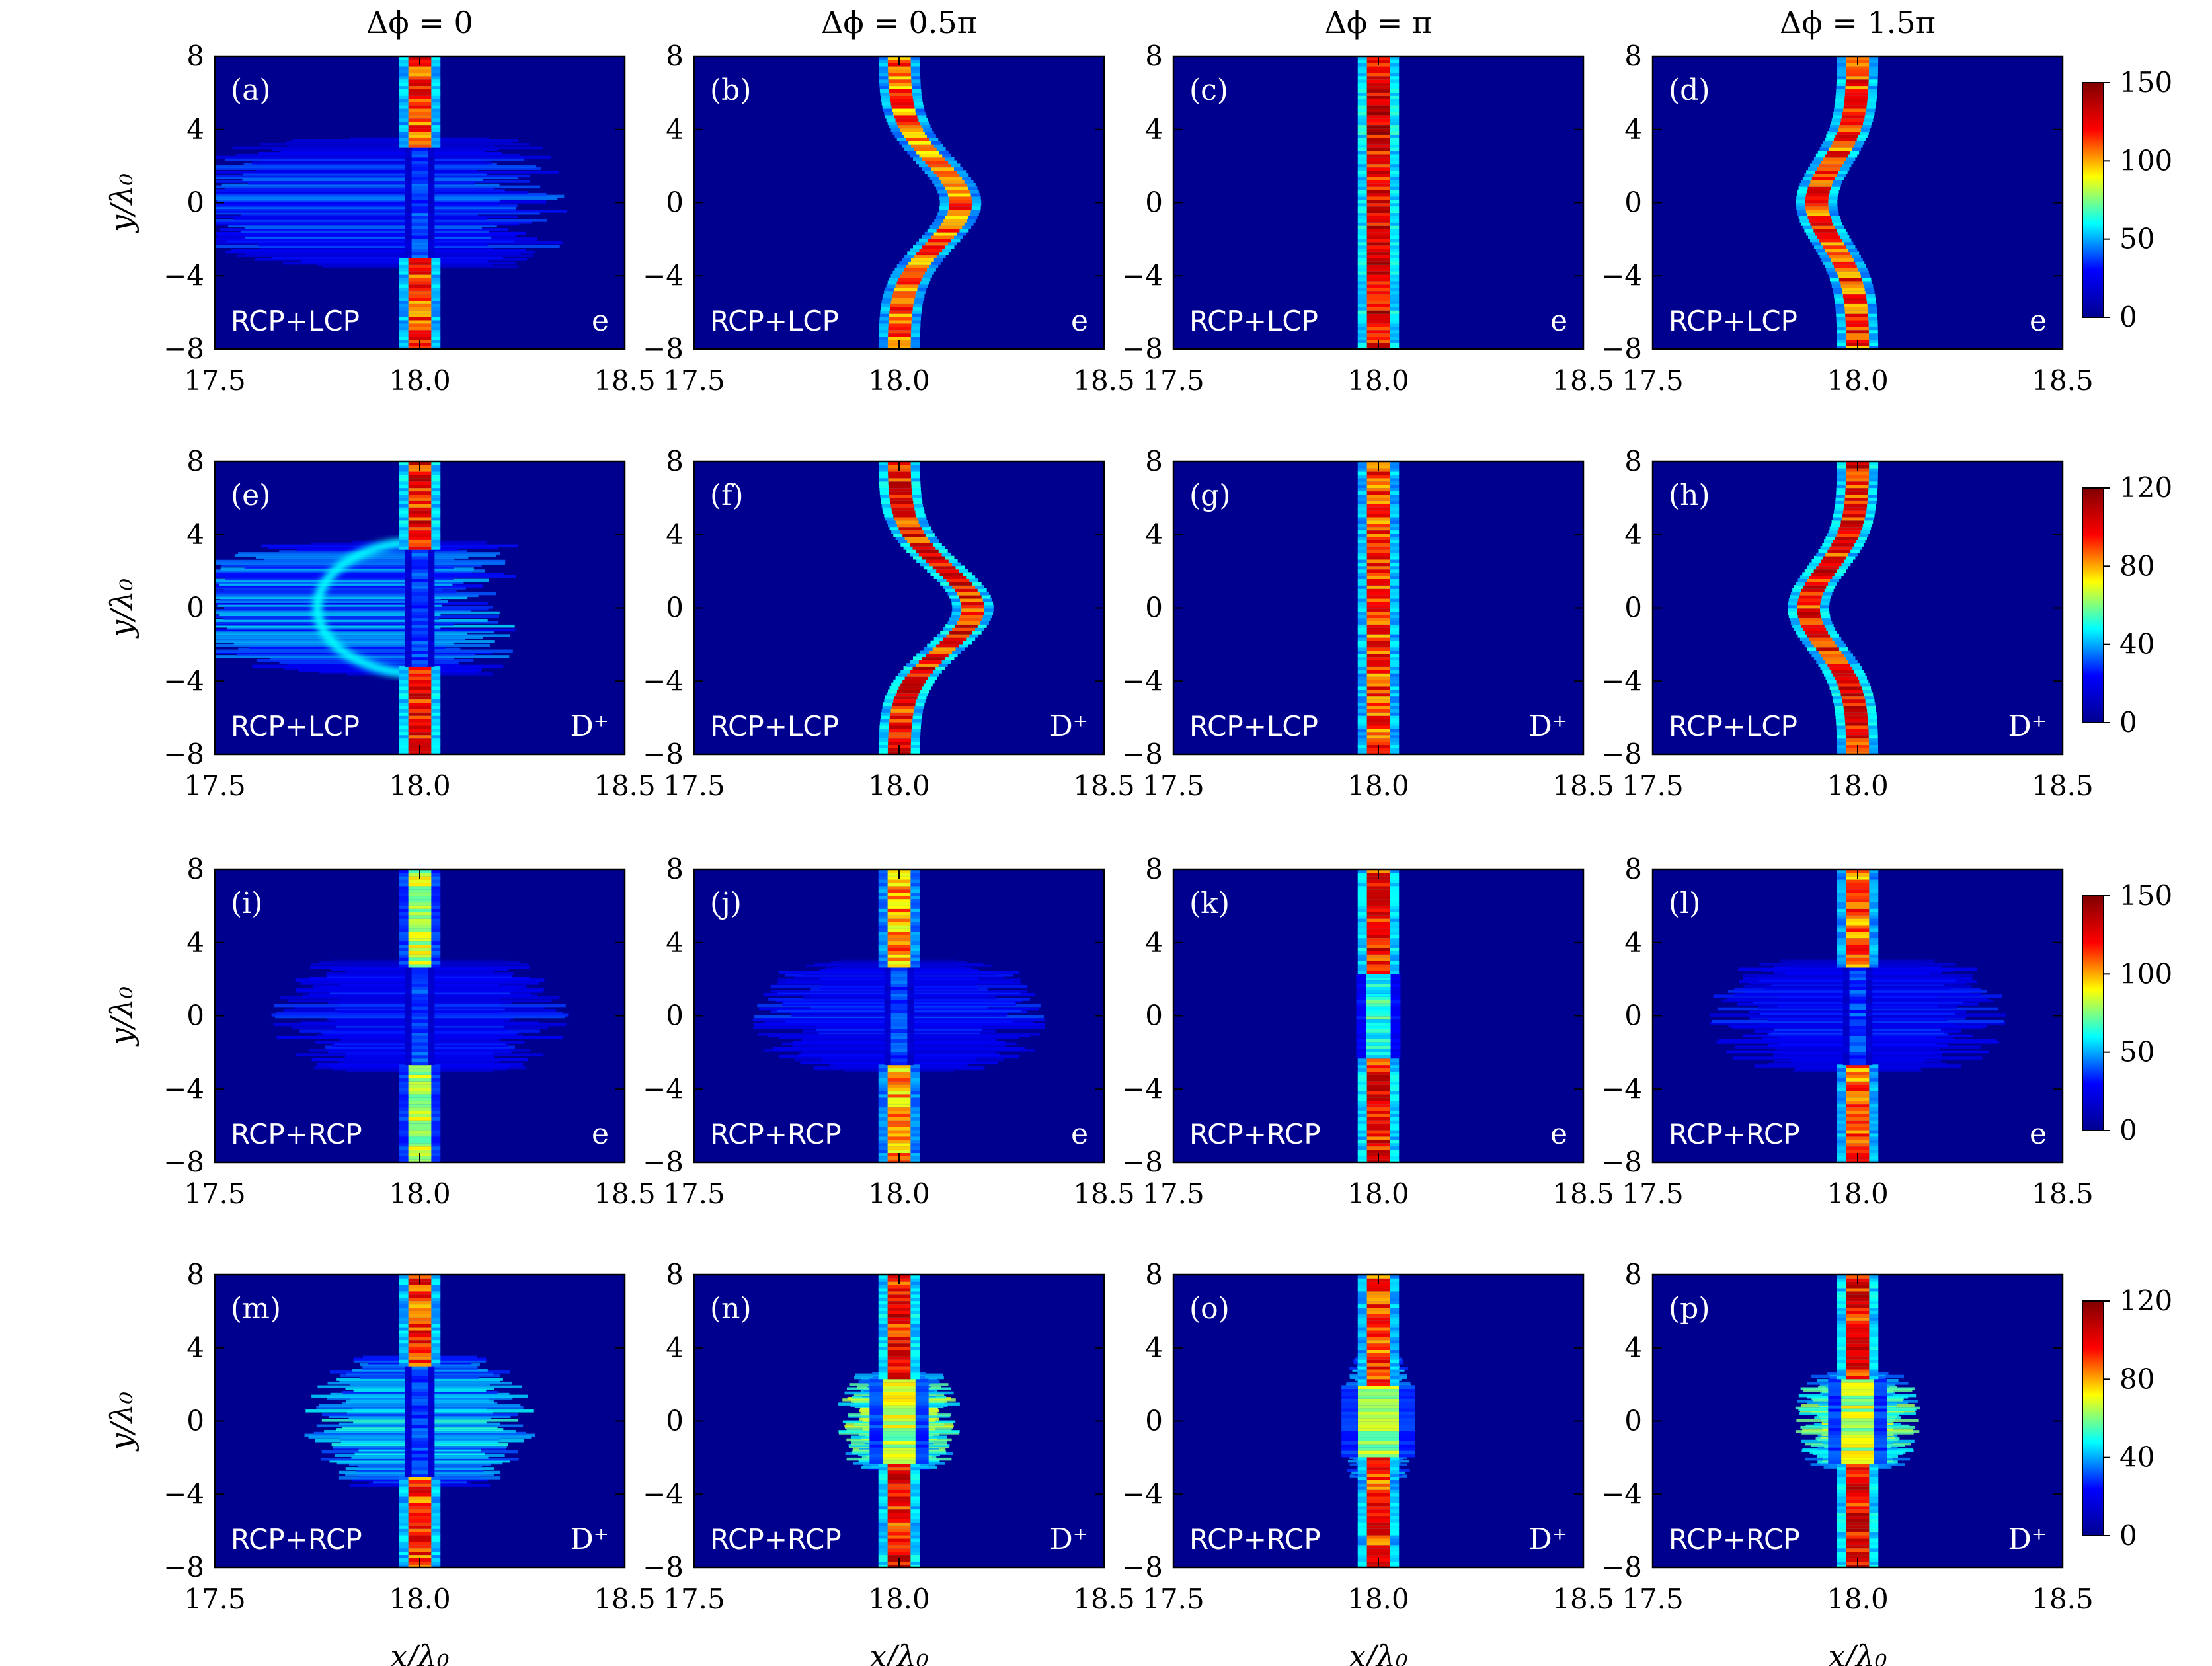  Describe the element at coordinates (1154, 608) in the screenshot. I see `y-tick-label: 0` at that location.